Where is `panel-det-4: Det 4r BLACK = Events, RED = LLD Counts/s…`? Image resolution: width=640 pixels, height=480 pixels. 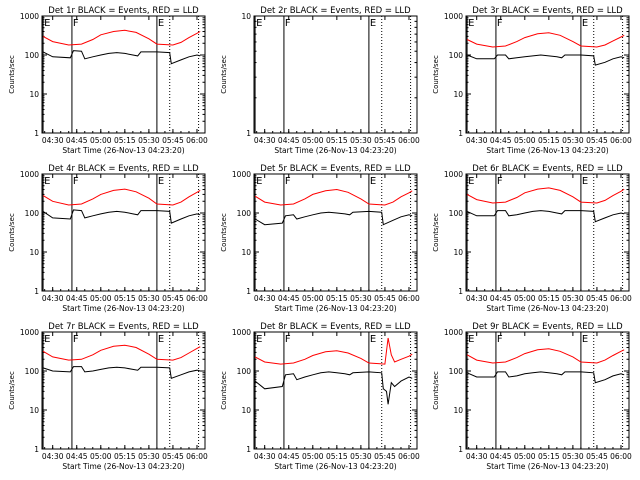
panel-det-4: Det 4r BLACK = Events, RED = LLD Counts/s… is located at coordinates (108, 238).